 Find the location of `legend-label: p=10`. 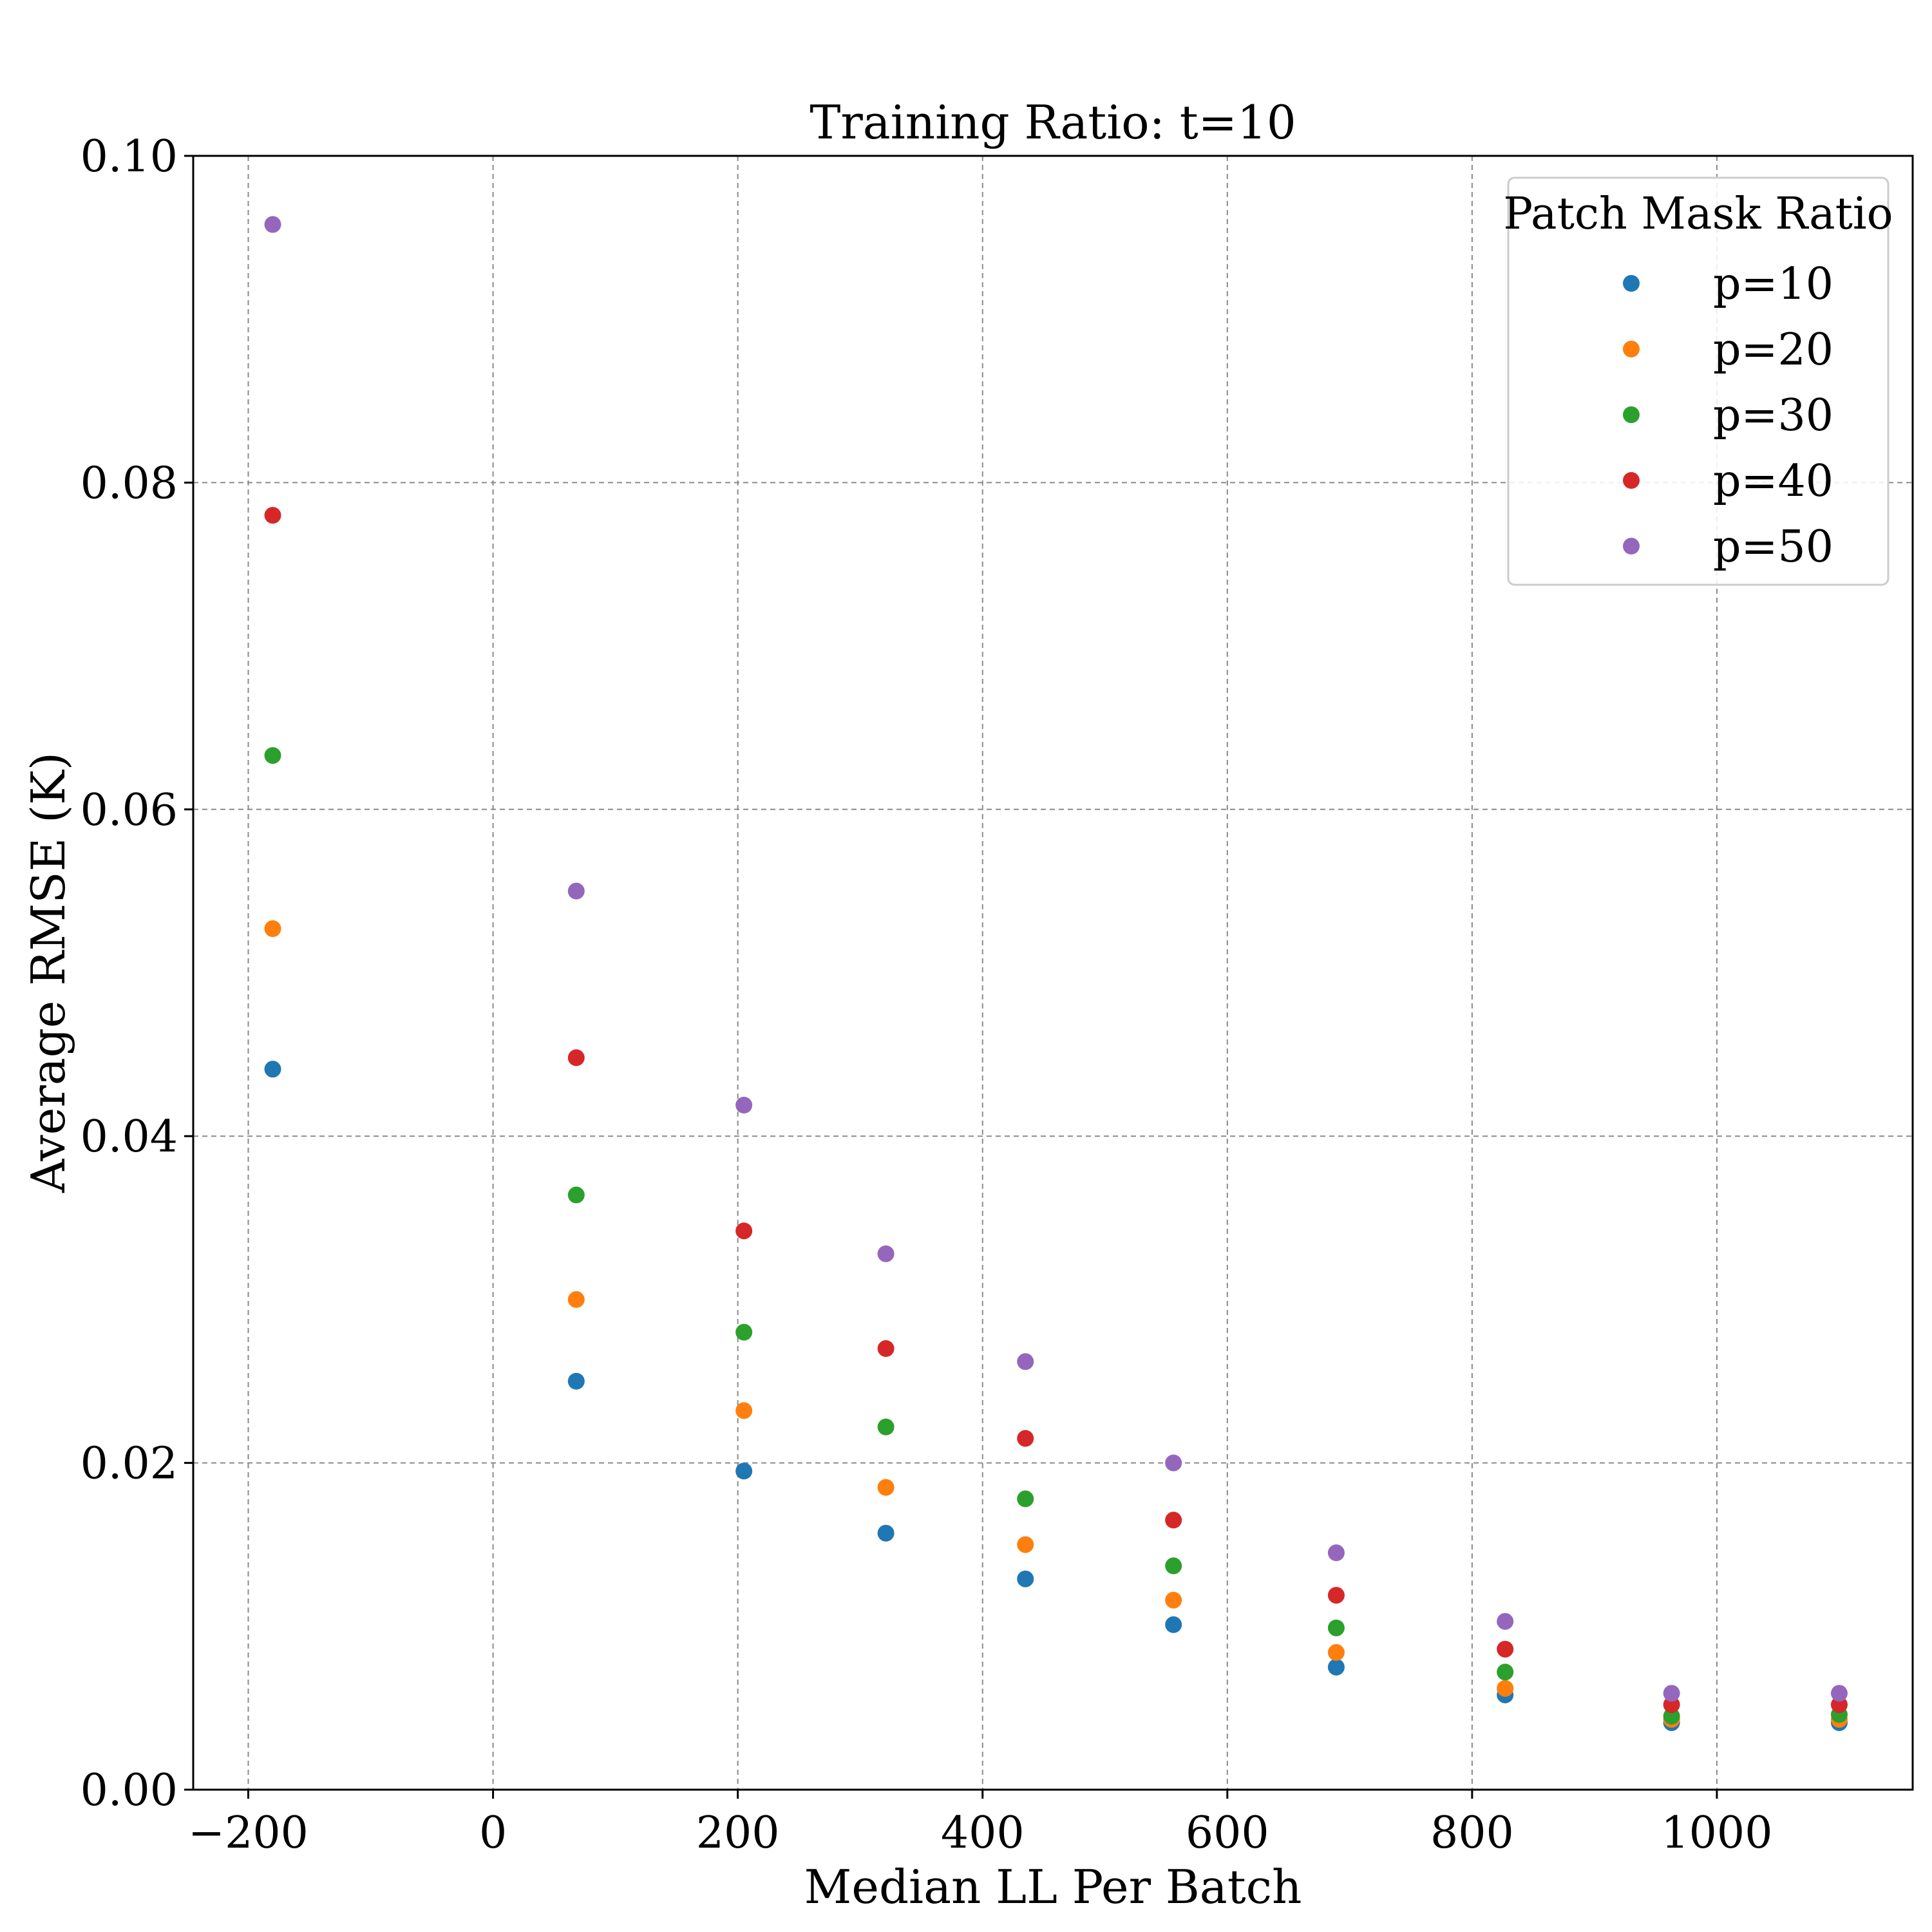

legend-label: p=10 is located at coordinates (1773, 285).